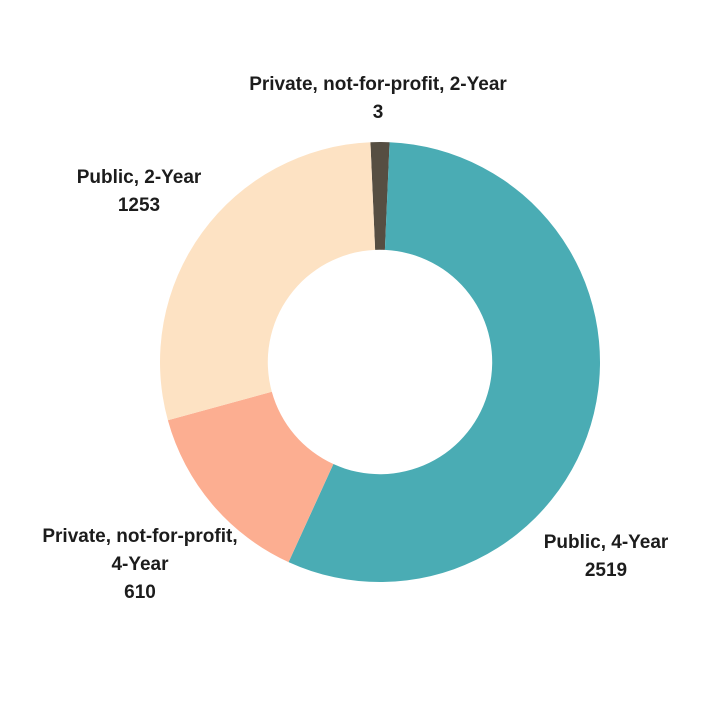 The width and height of the screenshot is (710, 705). Describe the element at coordinates (140, 550) in the screenshot. I see `callout-label: Private, not-for-profit, 4-Year` at that location.